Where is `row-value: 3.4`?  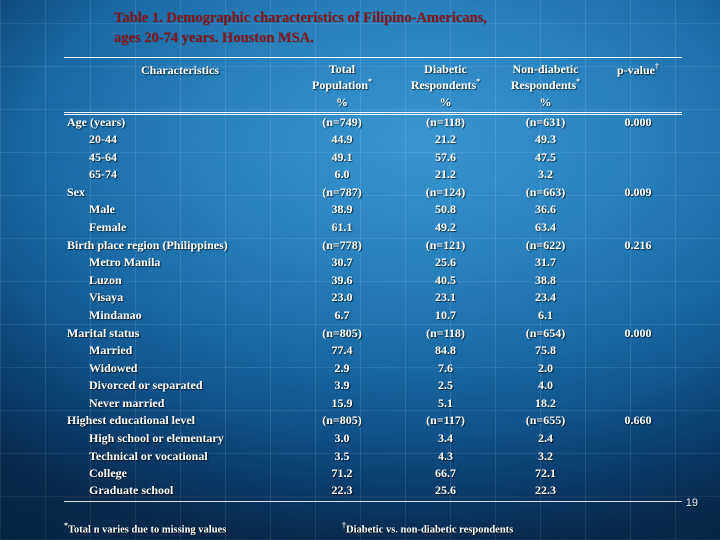
row-value: 3.4 is located at coordinates (445, 438).